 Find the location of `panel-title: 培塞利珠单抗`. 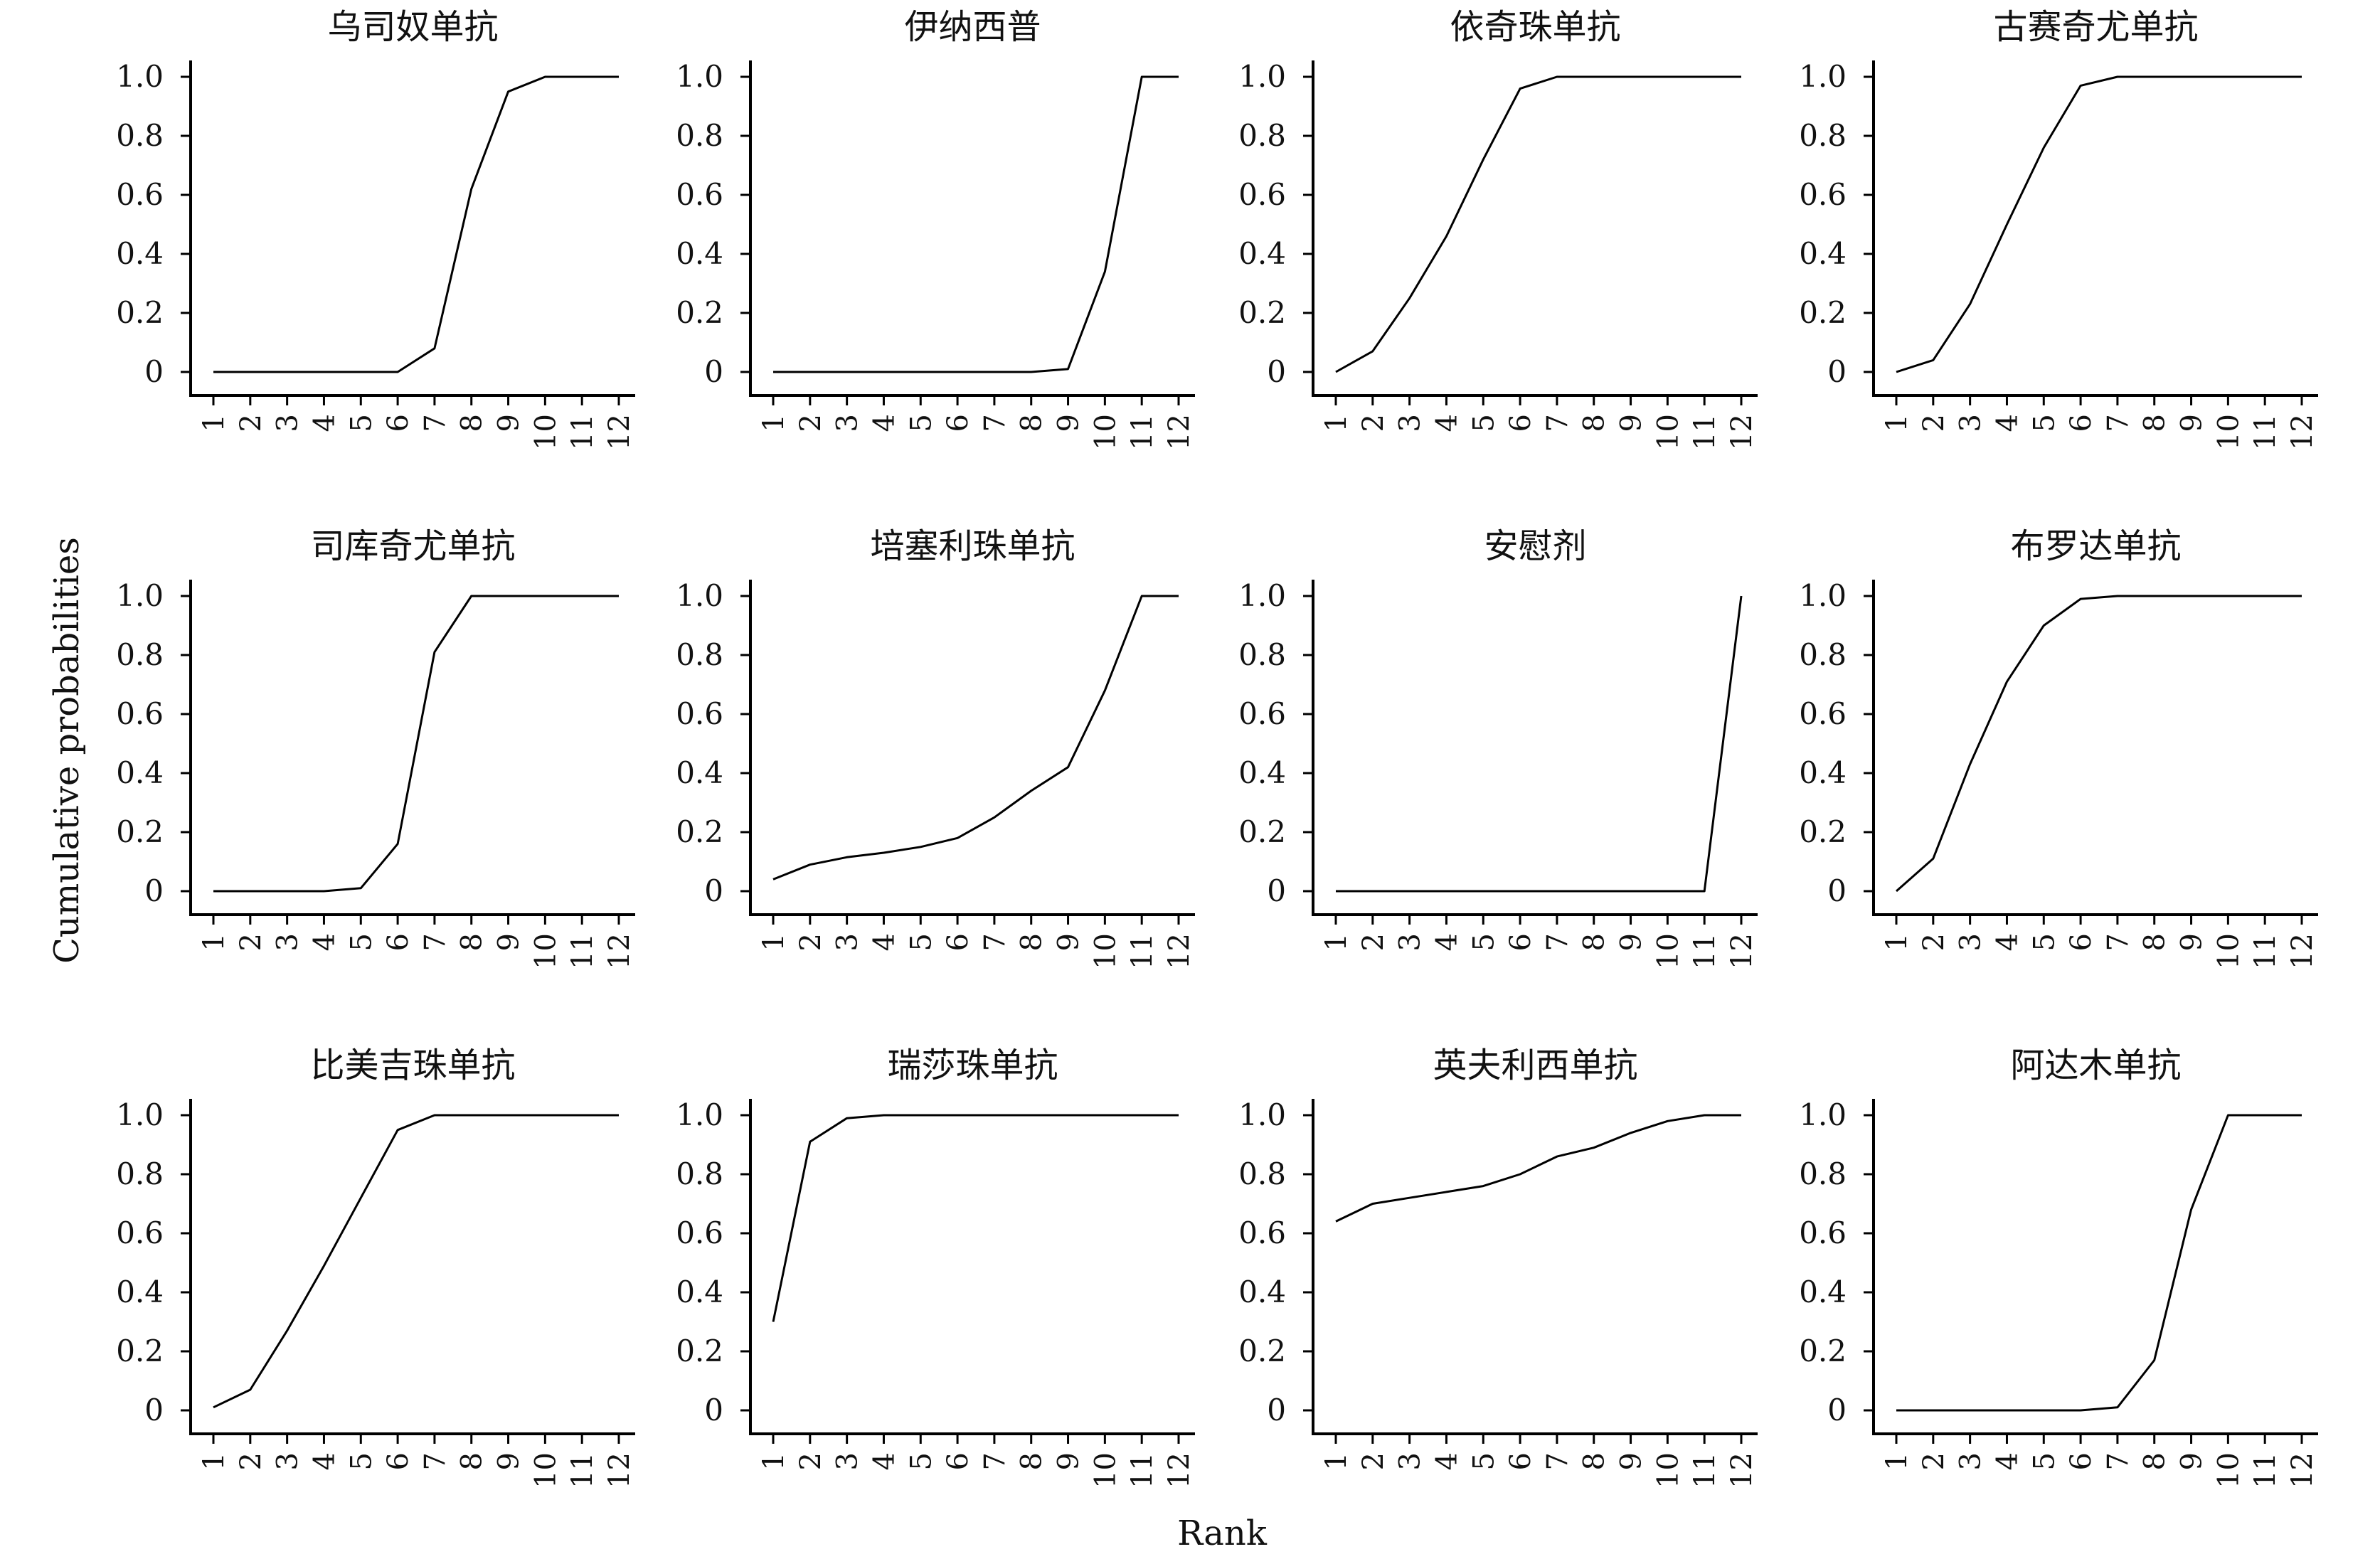

panel-title: 培塞利珠单抗 is located at coordinates (972, 546).